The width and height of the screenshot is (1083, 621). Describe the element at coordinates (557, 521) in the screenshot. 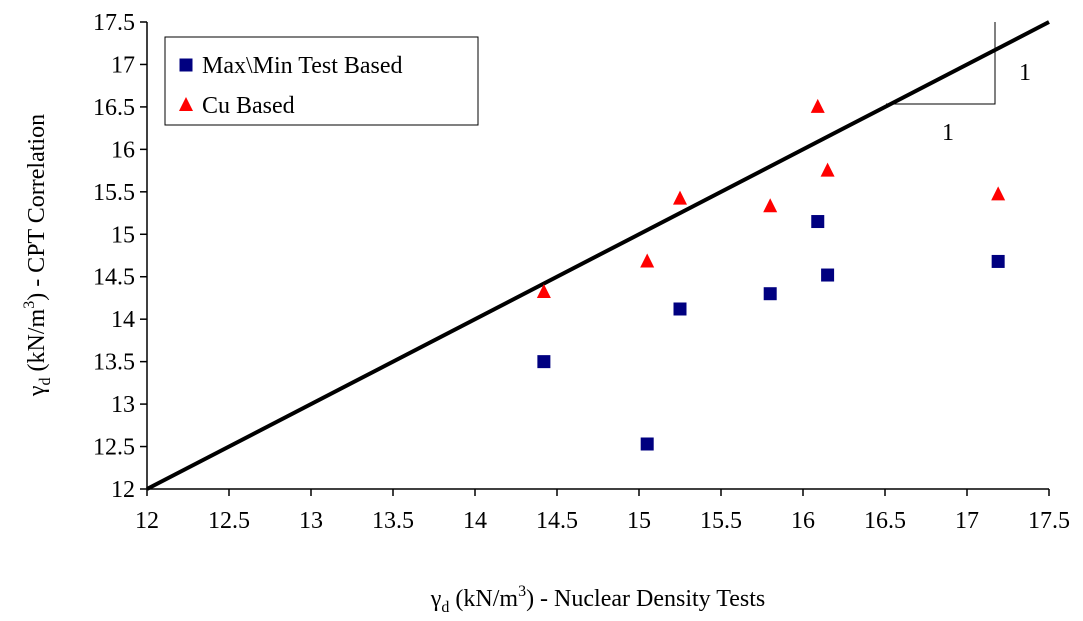

I see `x-tick-label: 14.5` at that location.